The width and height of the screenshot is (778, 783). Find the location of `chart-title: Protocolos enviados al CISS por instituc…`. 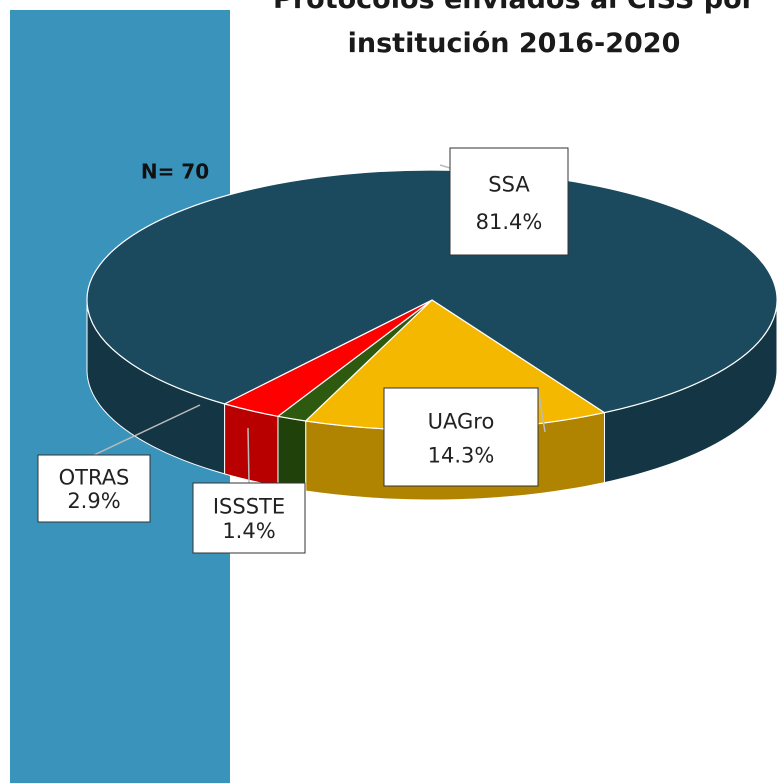

chart-title: Protocolos enviados al CISS por instituc… is located at coordinates (514, 29).